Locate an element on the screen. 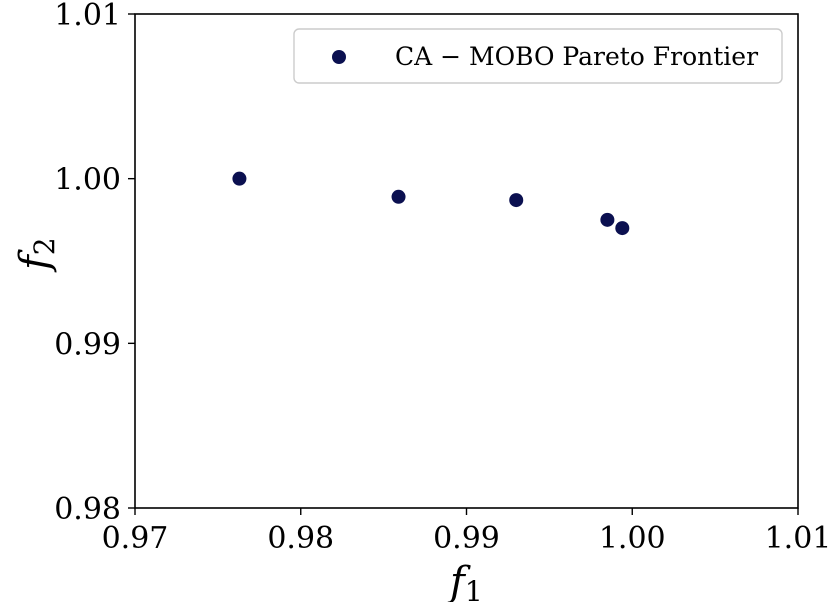  x-axis-ticks: 0.97 0.98 0.99 1.00 1.01 is located at coordinates (466, 532).